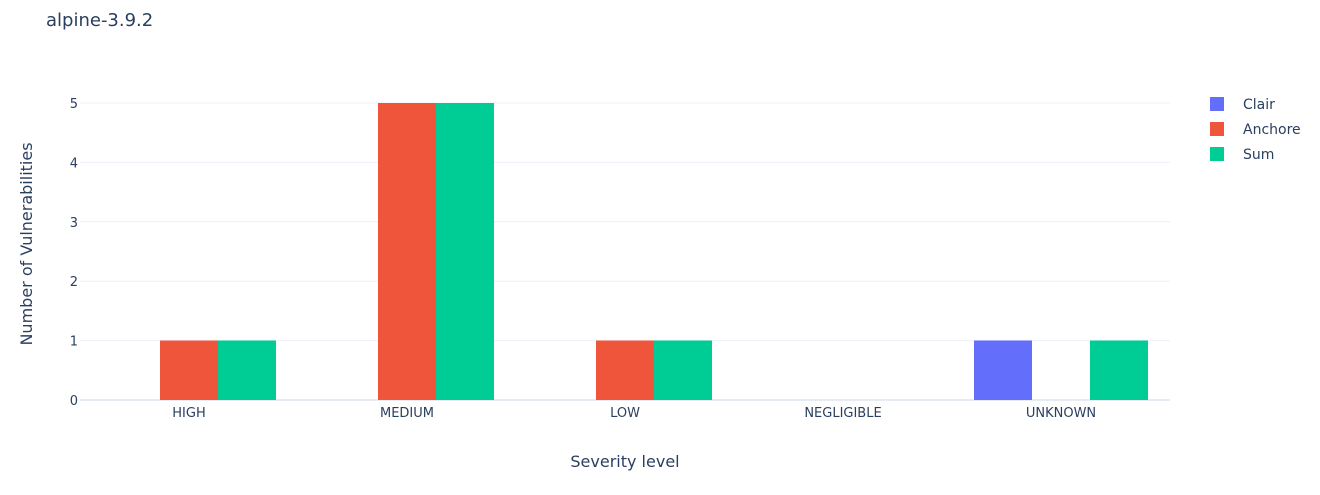 Image resolution: width=1320 pixels, height=495 pixels. What do you see at coordinates (1061, 413) in the screenshot?
I see `x-tick-label: UNKNOWN` at bounding box center [1061, 413].